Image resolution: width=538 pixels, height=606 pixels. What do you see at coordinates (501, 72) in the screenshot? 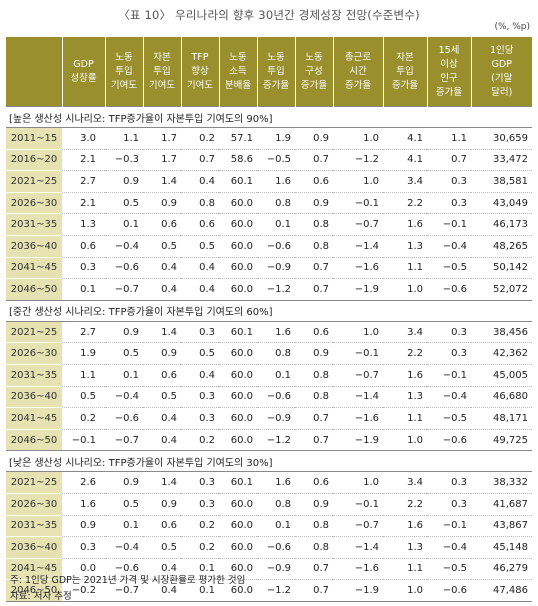
I see `header-gdp-per-capita: 1인당 GDP (기말 달러)` at bounding box center [501, 72].